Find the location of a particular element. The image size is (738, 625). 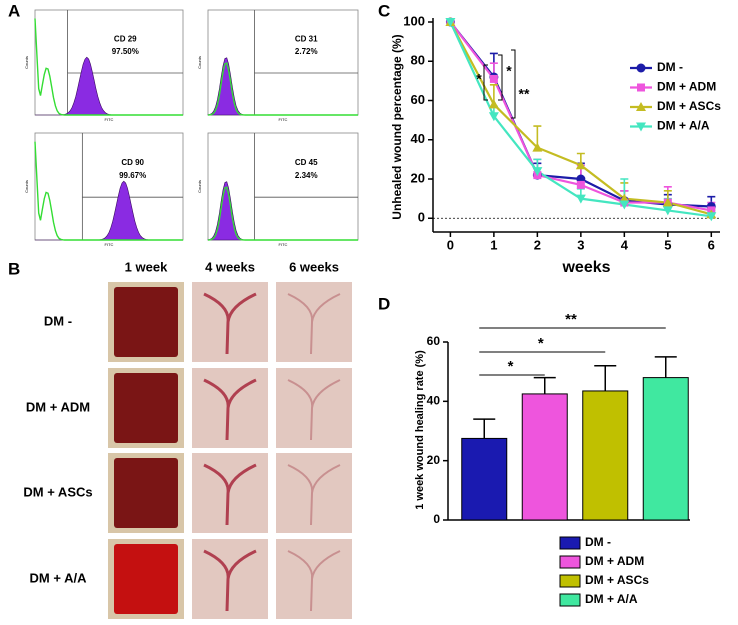

row-label: DM + ASCs is located at coordinates (57, 491).